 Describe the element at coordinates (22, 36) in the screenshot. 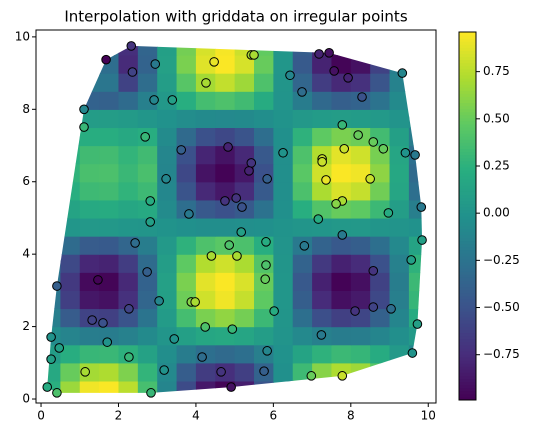

I see `y-tick-label: 10` at that location.